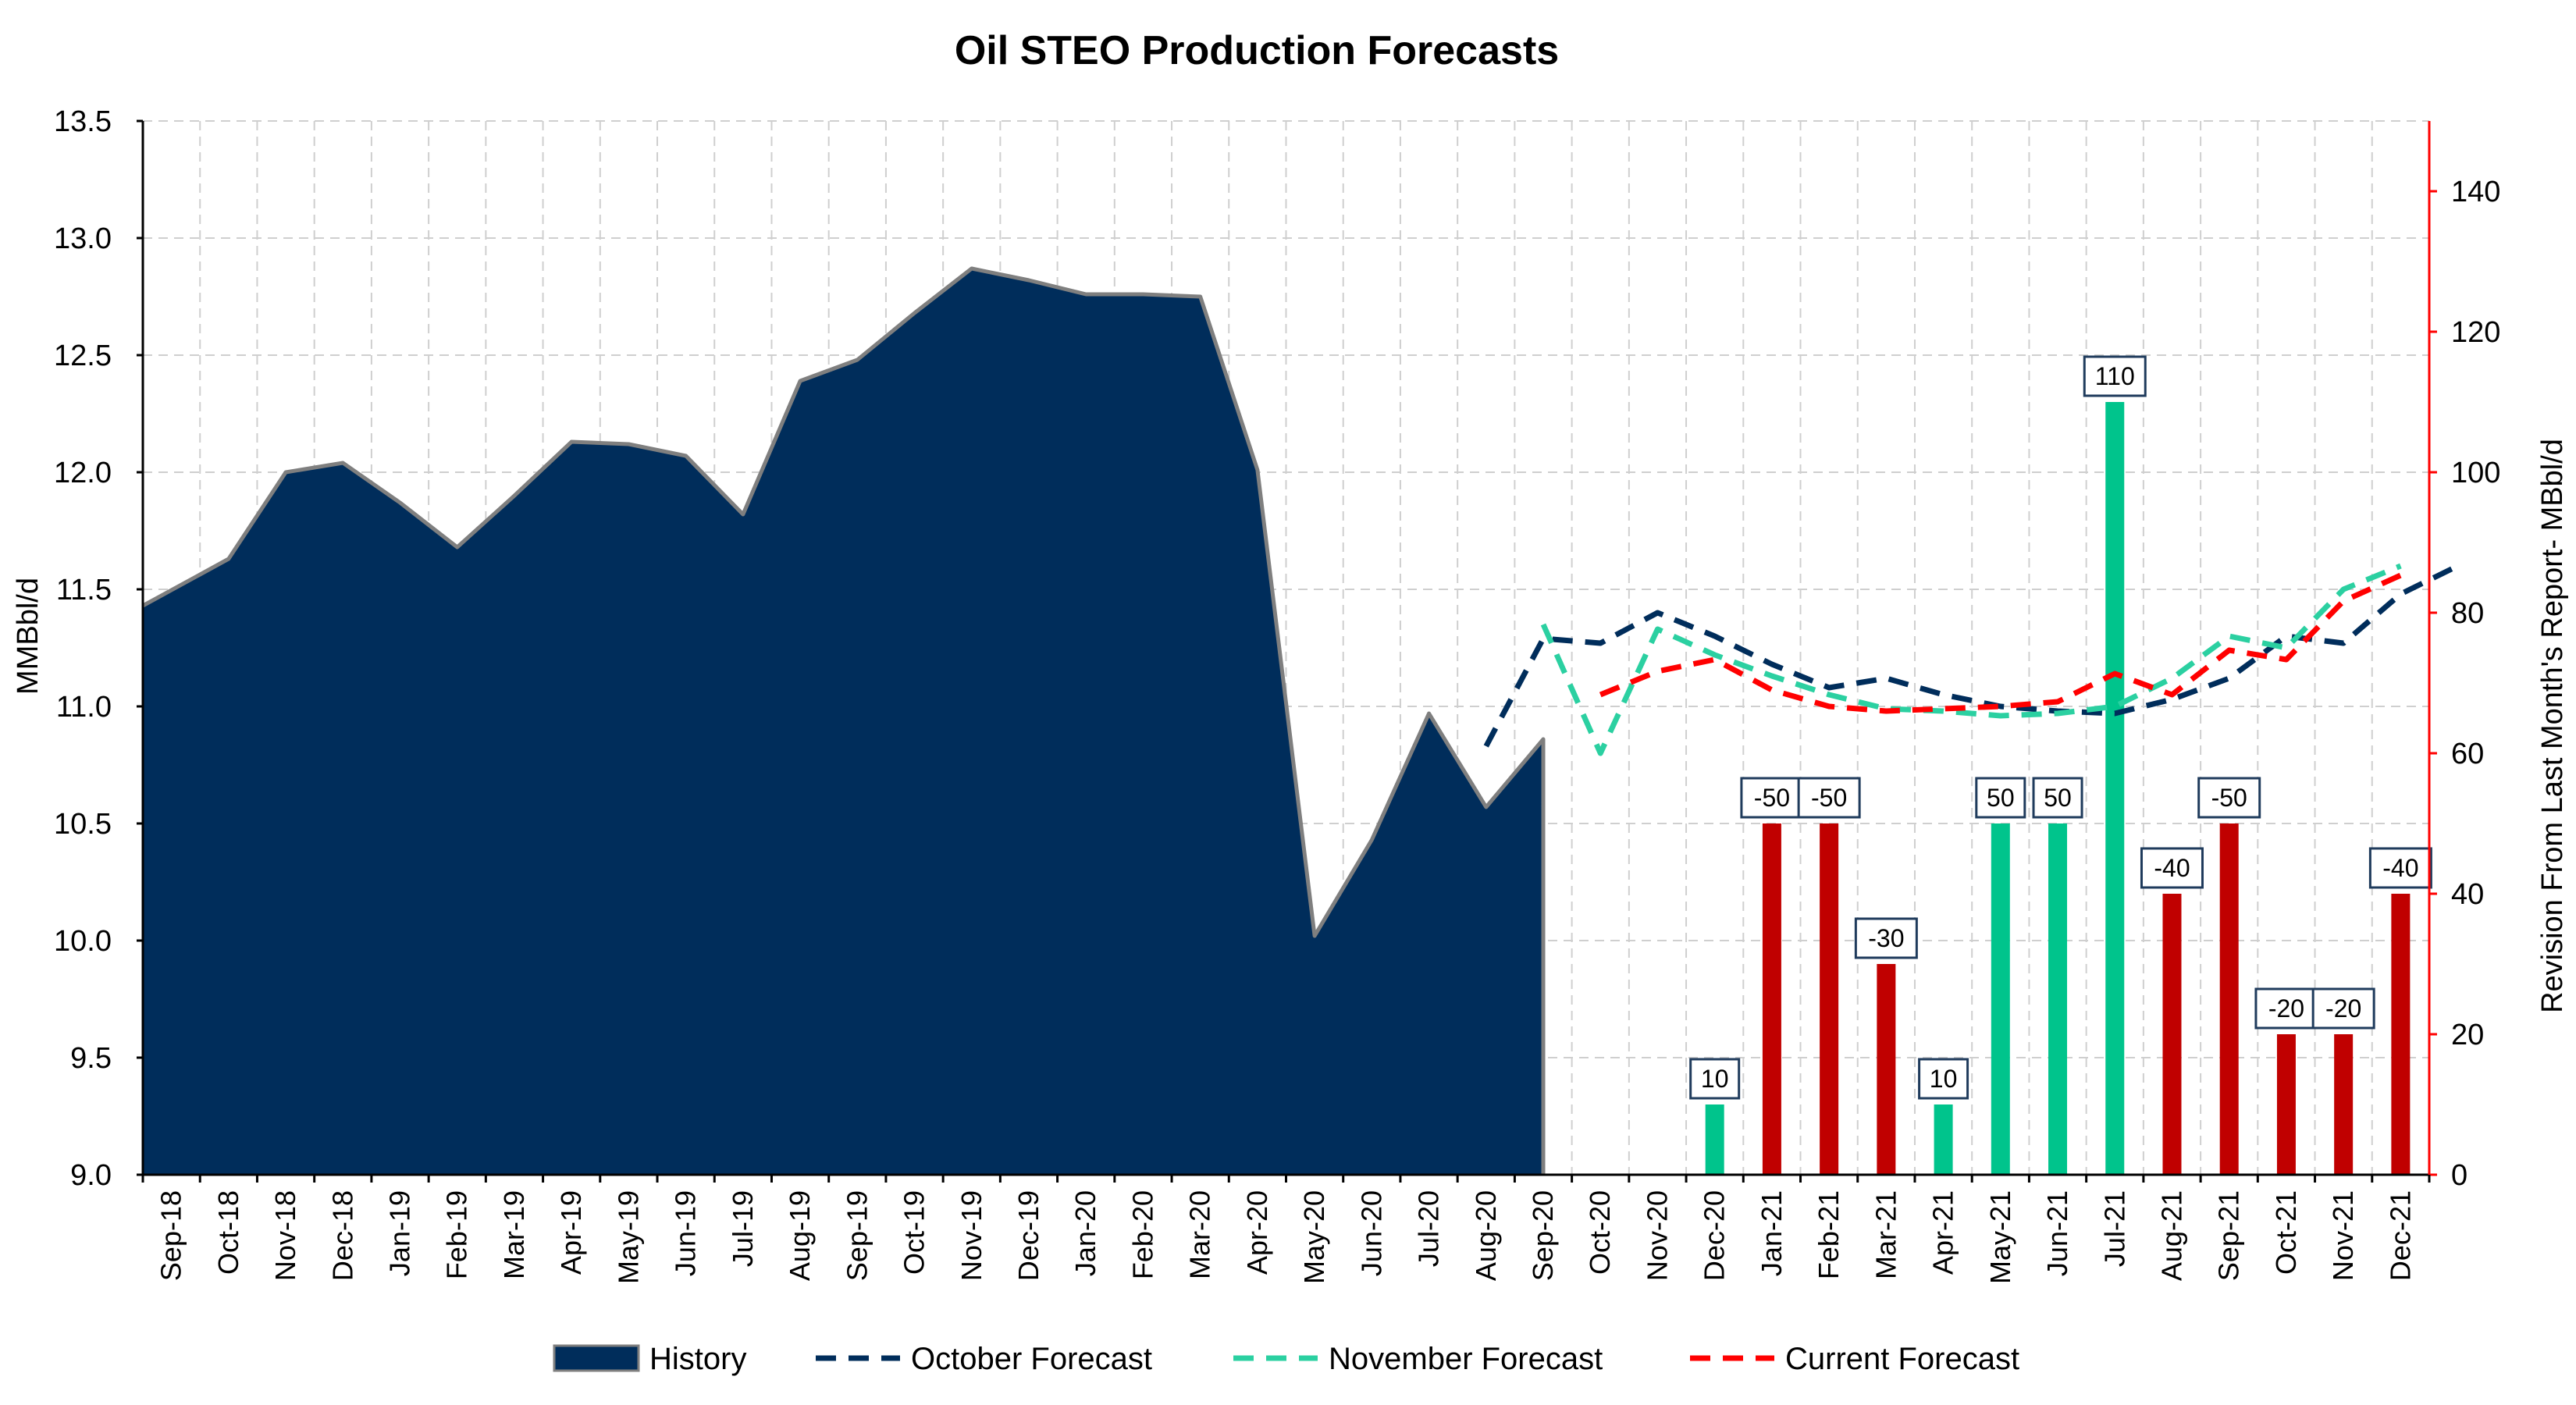  I want to click on y-axis-ticks-left: 9.0 9.5 10.0 10.5 11.0 11.5 12.0 12.5 13.0 13.5, so click(98, 648).